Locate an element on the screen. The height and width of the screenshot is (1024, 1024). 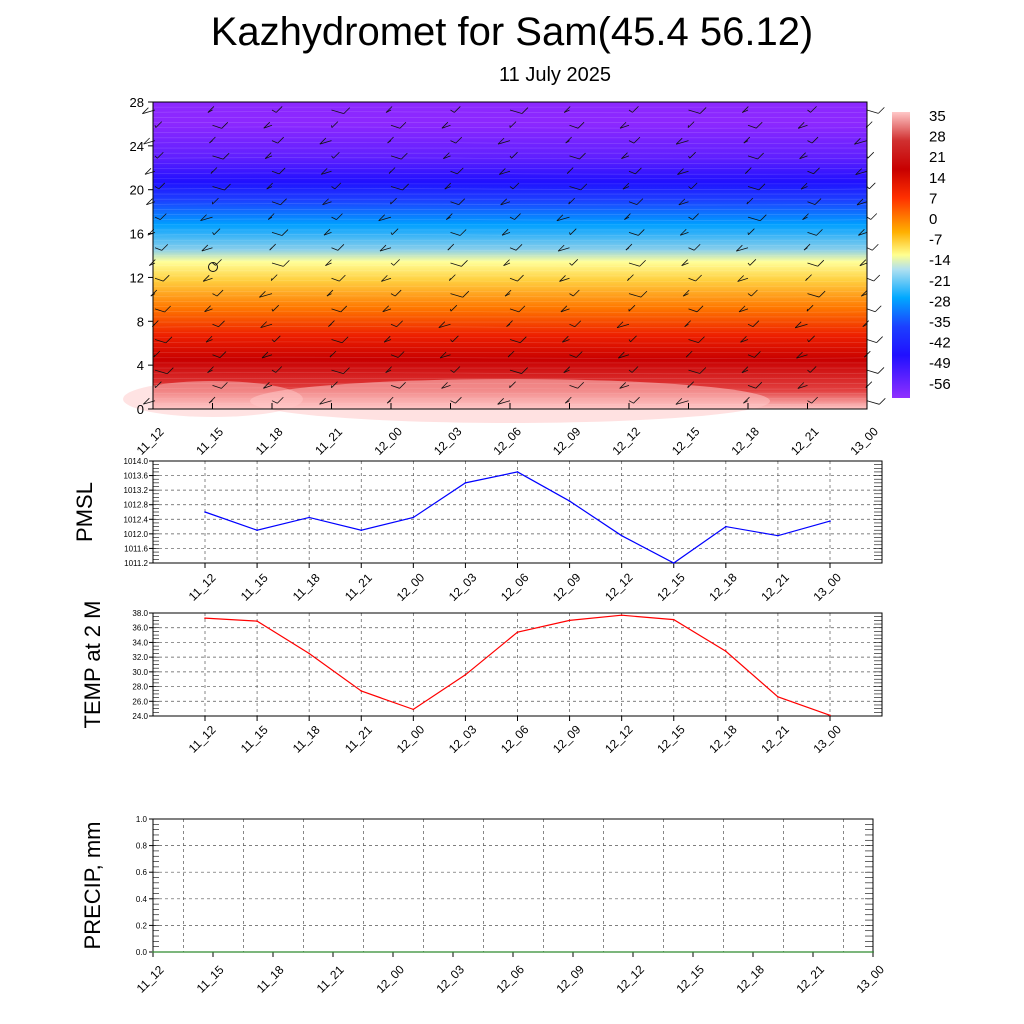
chart-subtitle: 11 July 2025 is located at coordinates (555, 75).